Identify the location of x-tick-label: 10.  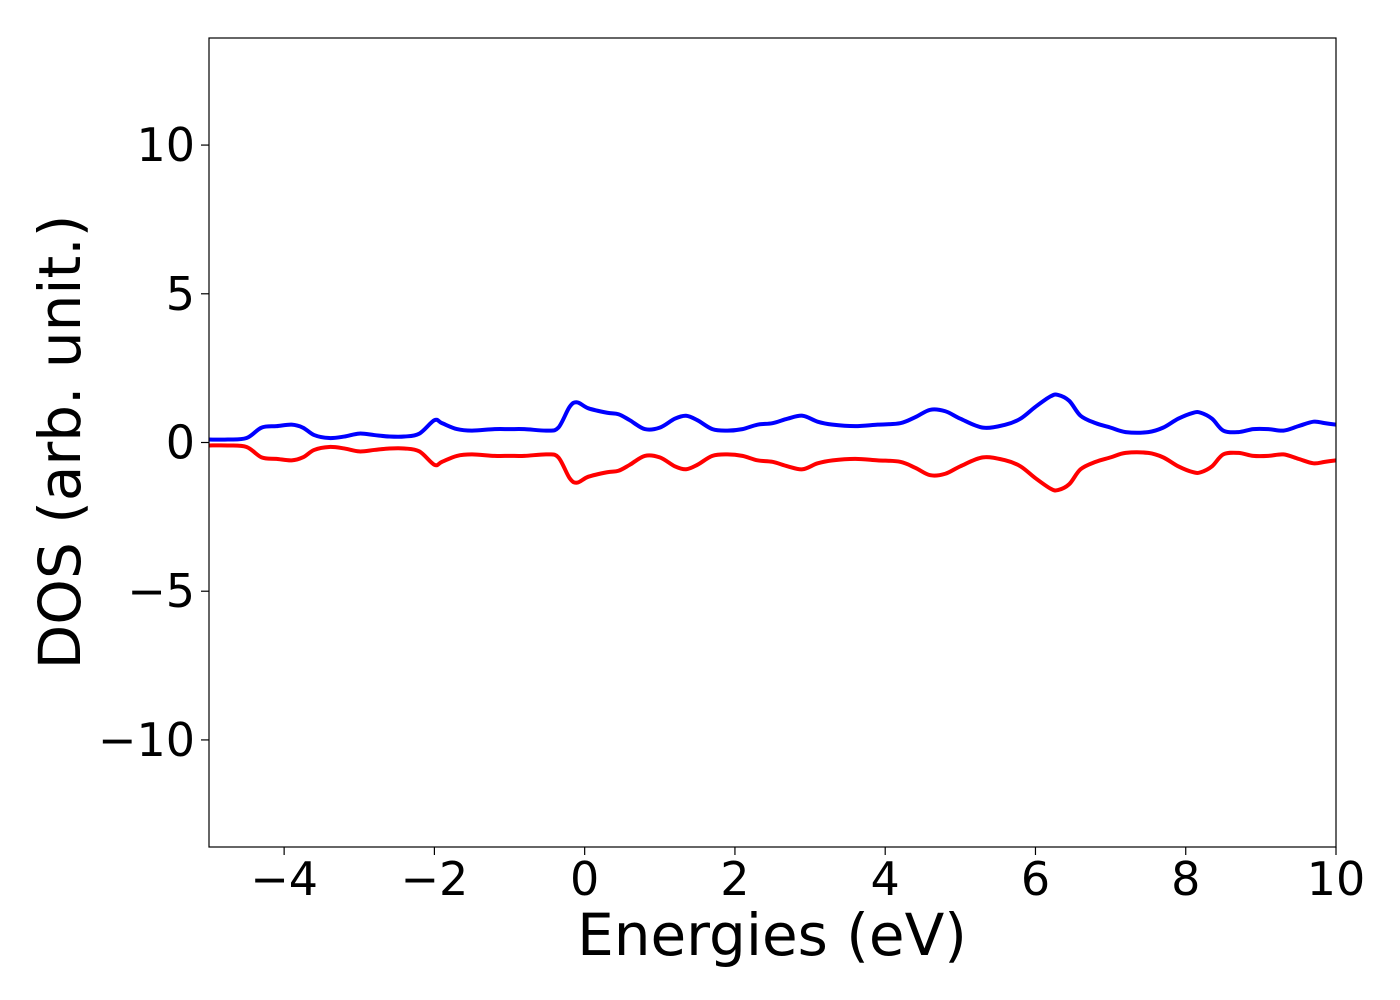
(1336, 879).